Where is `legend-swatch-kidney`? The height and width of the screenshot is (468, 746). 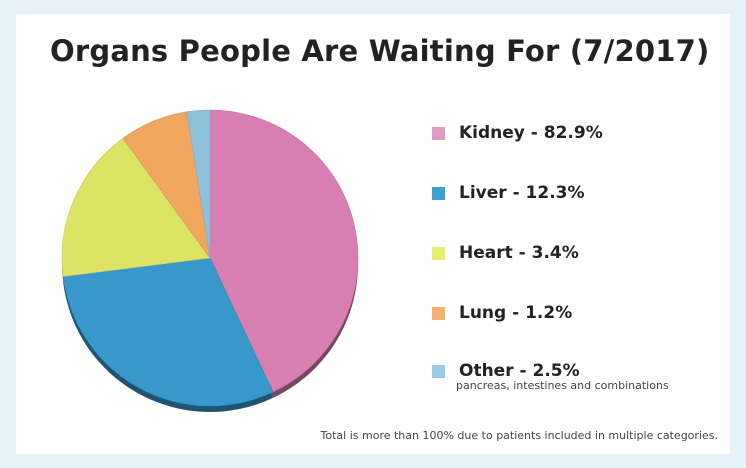
legend-swatch-kidney is located at coordinates (438, 133).